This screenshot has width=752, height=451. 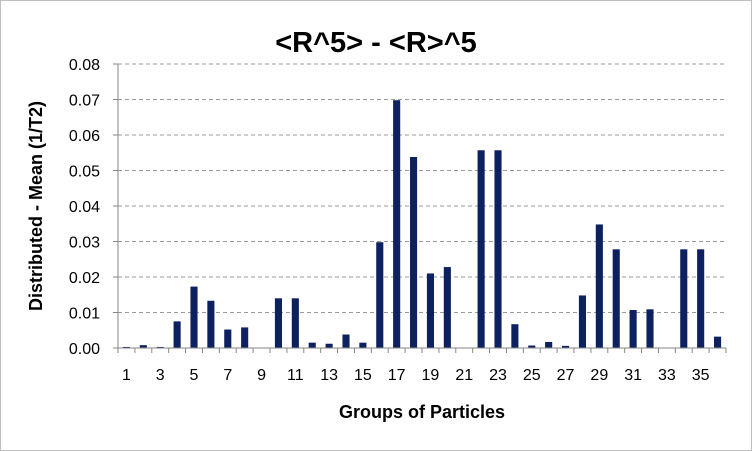 I want to click on y-tick-label: 0.03, so click(x=84, y=243).